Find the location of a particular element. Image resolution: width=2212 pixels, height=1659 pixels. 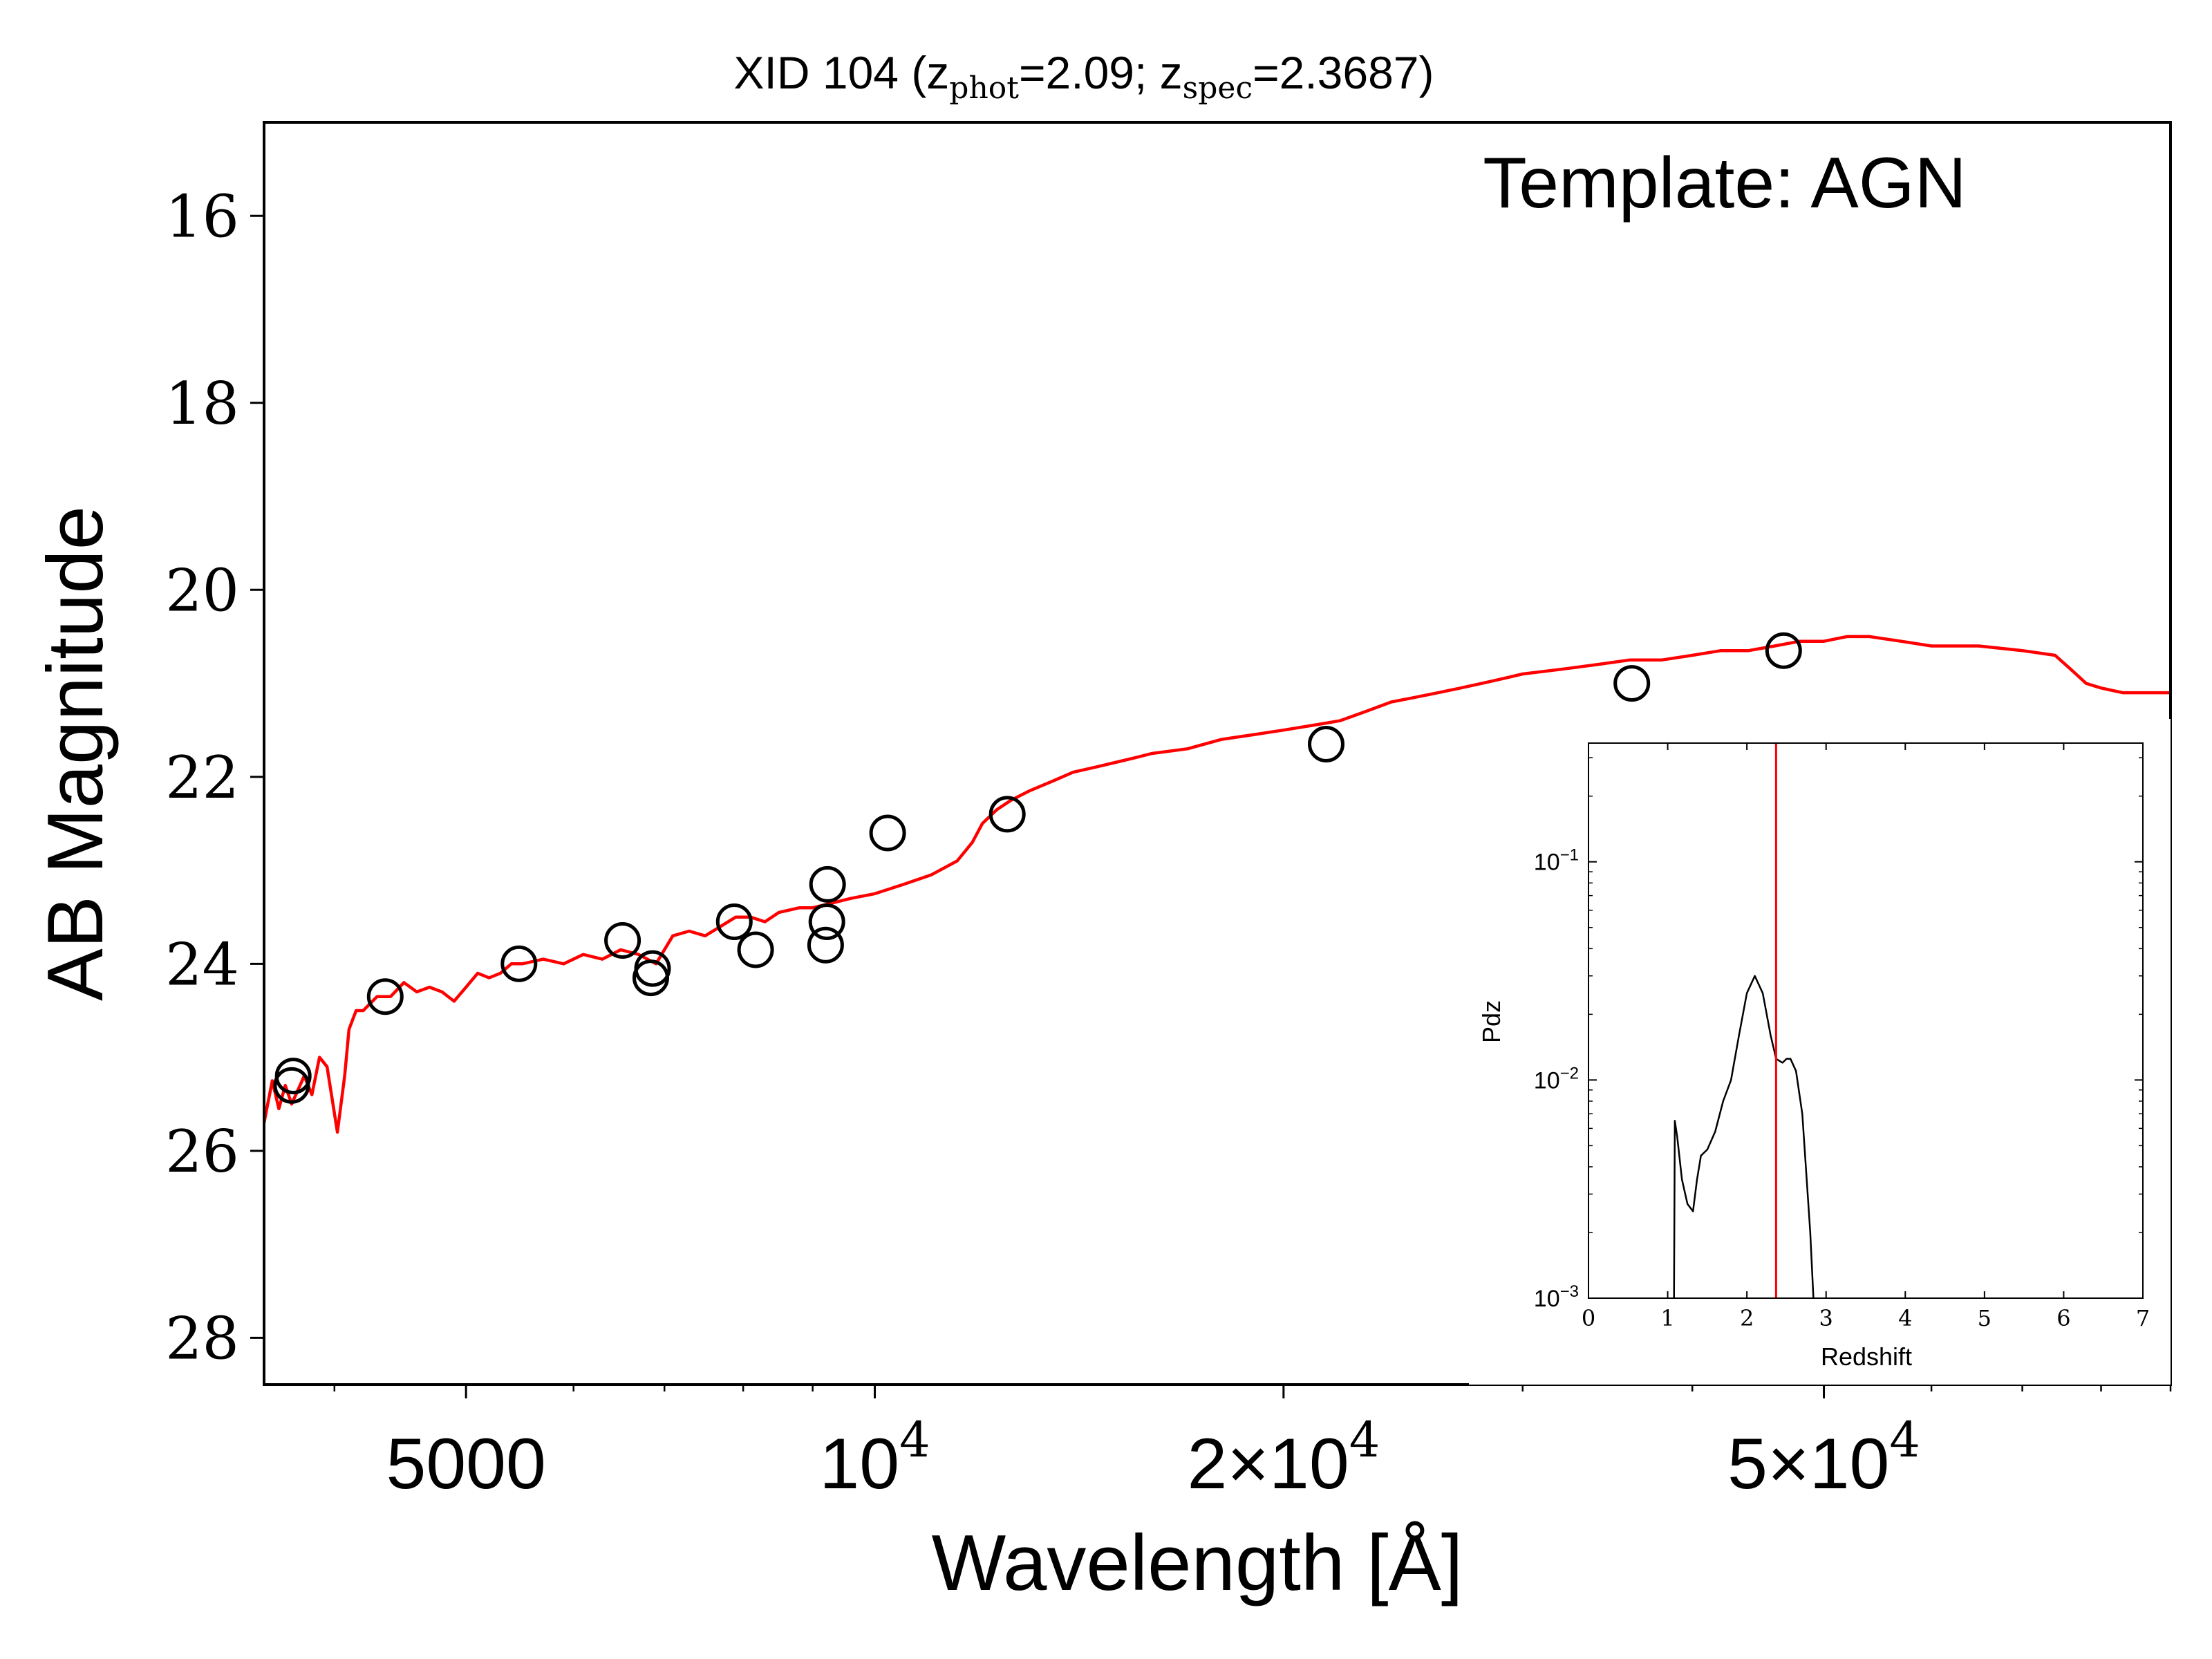

inset-x-tick-label: 7 is located at coordinates (2143, 1318).